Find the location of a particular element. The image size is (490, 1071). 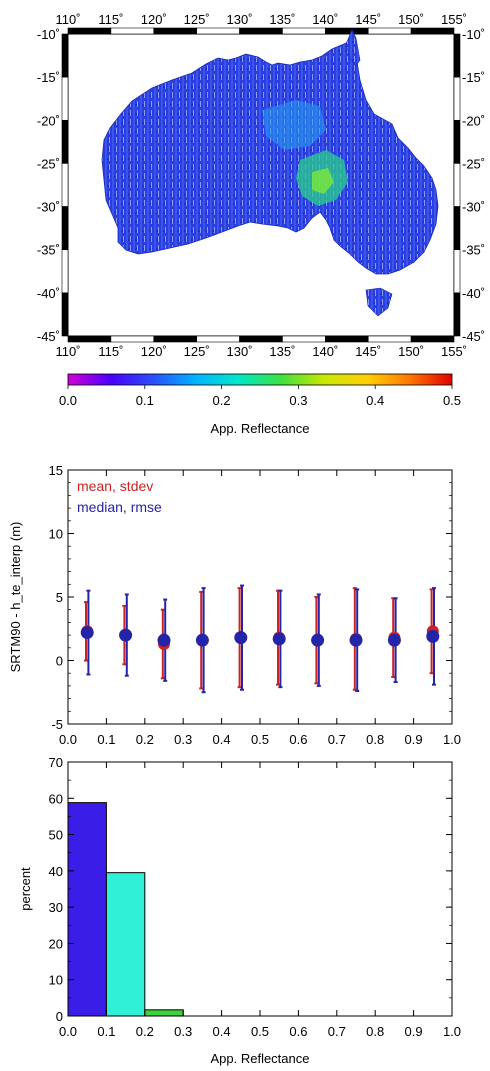

colorbar-tick-label: 0.1 is located at coordinates (145, 400).